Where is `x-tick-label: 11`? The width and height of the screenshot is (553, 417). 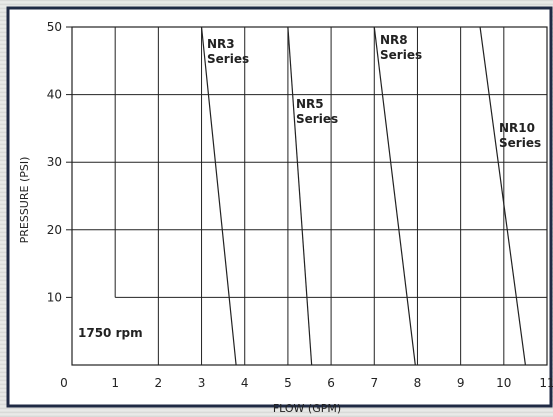 x-tick-label: 11 is located at coordinates (546, 383).